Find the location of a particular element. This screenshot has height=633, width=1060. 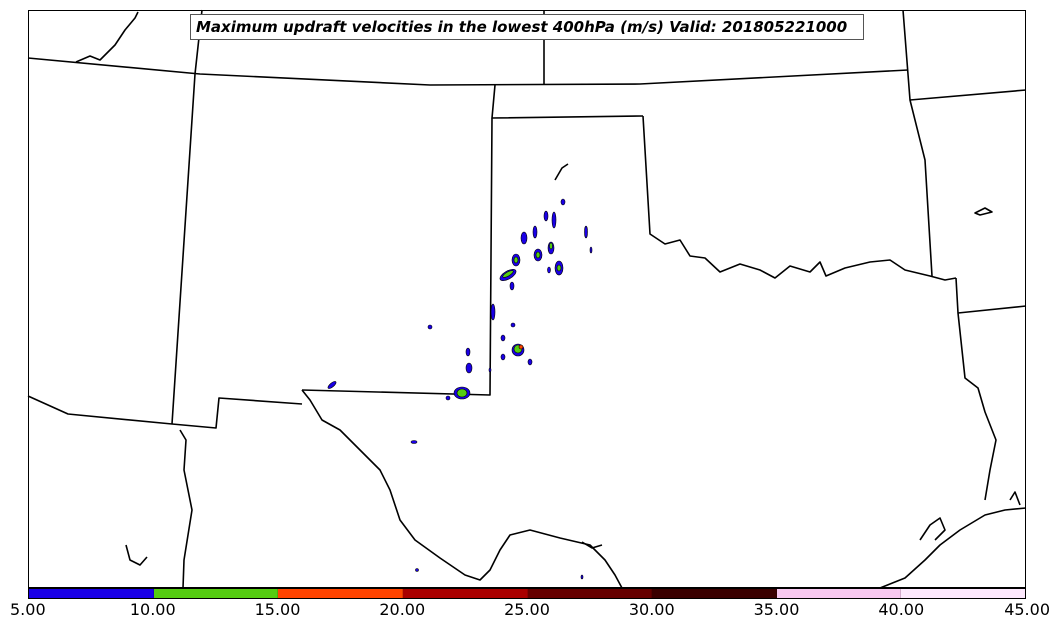

state-border-ok-tx-panhandle is located at coordinates (397, 256).